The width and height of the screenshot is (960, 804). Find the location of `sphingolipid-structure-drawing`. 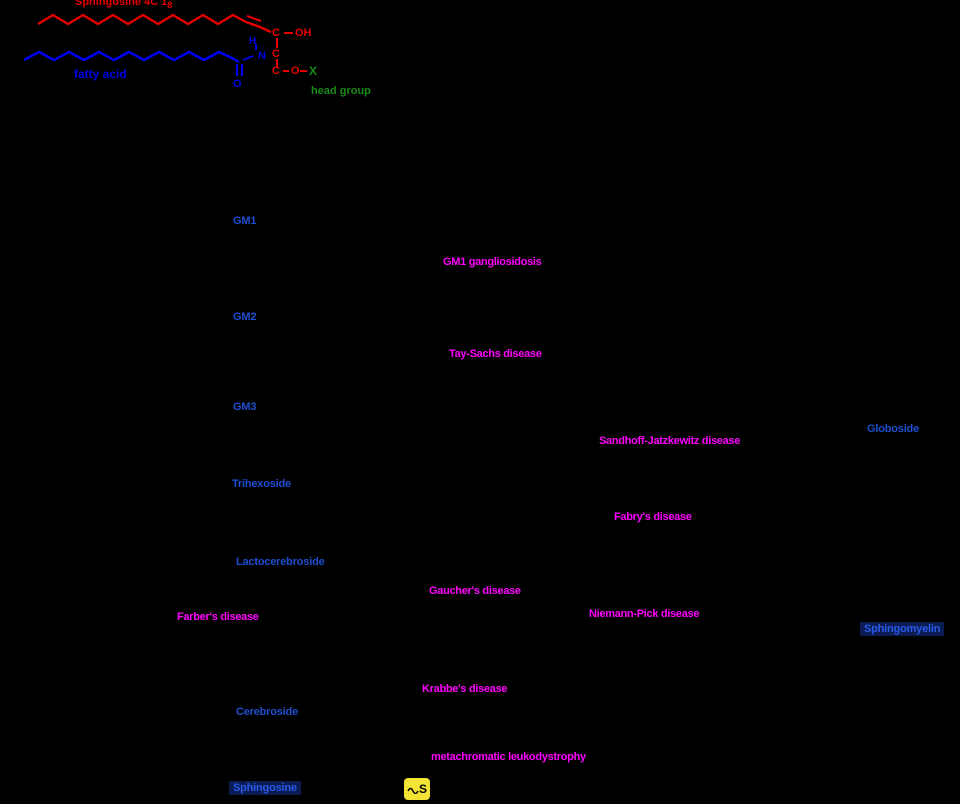

sphingolipid-structure-drawing is located at coordinates (165, 44).